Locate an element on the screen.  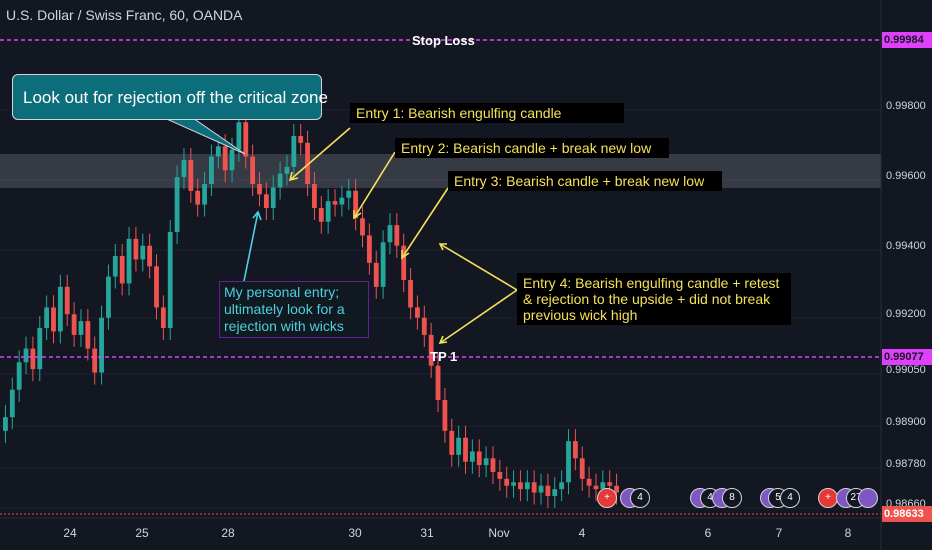
us-flag-icon is located at coordinates (868, 498).